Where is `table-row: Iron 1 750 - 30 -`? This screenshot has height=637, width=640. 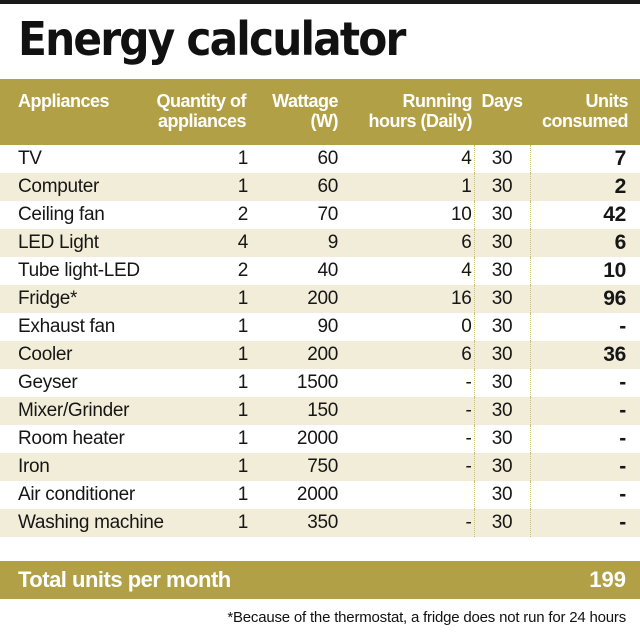
table-row: Iron 1 750 - 30 - is located at coordinates (320, 467).